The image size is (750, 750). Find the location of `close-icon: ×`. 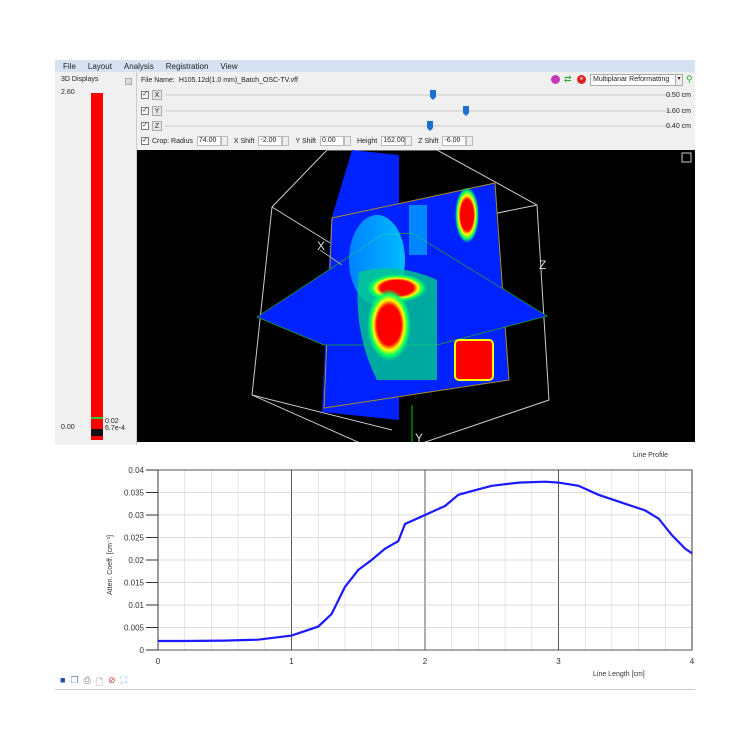

close-icon: × is located at coordinates (581, 79).